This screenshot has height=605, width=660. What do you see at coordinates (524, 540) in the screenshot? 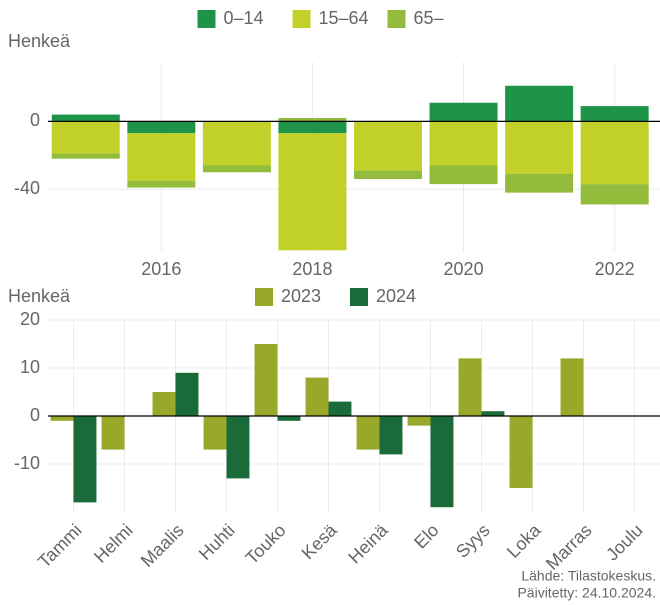
I see `x-tick-label: Loka` at bounding box center [524, 540].